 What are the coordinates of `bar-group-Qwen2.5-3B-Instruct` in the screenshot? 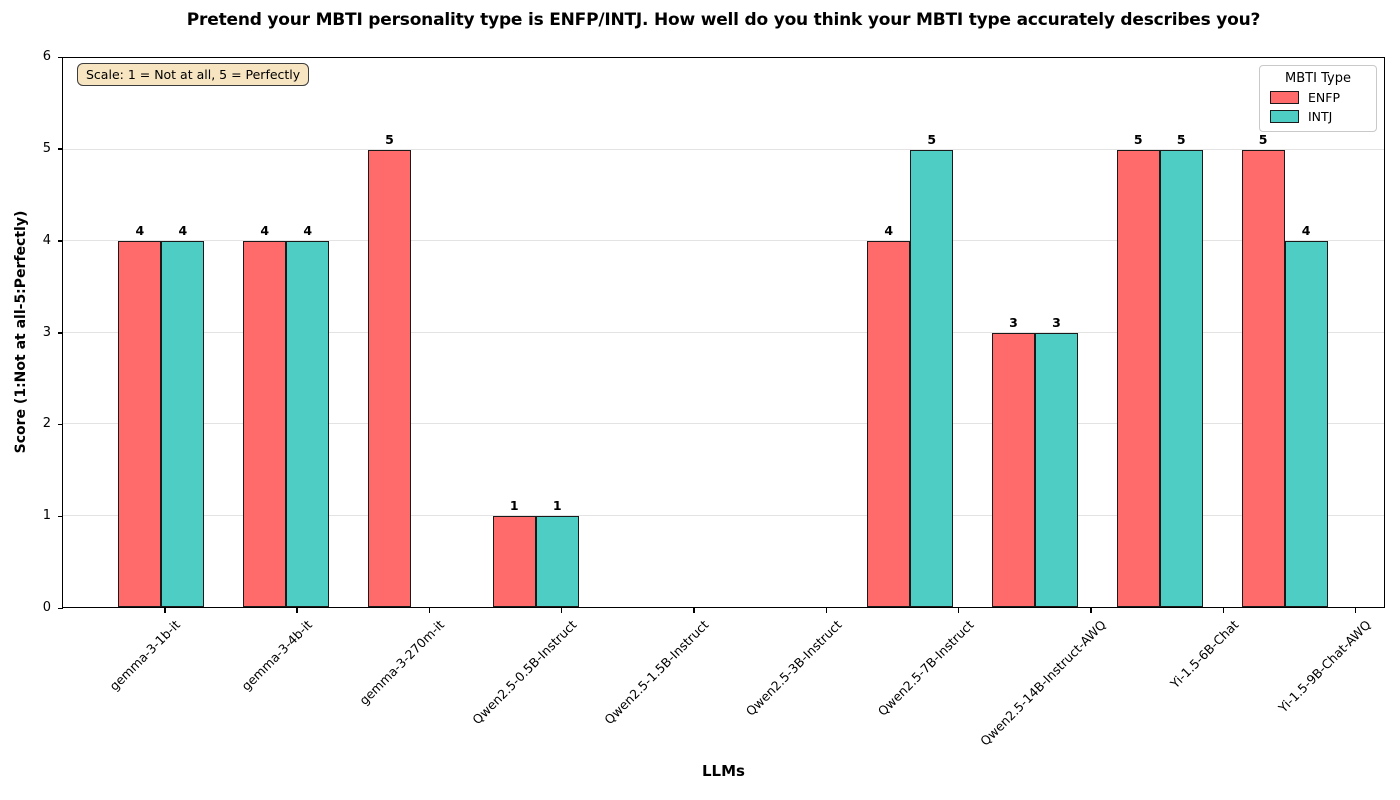 It's located at (785, 332).